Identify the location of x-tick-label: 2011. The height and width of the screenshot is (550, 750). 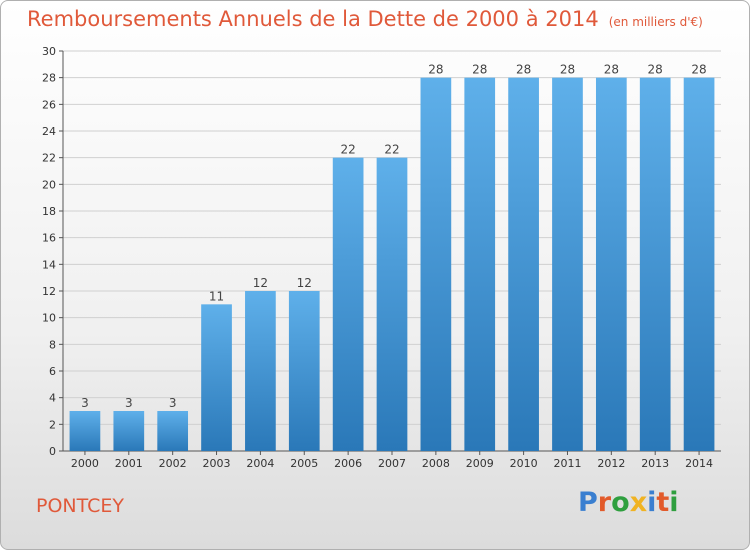
(567, 463).